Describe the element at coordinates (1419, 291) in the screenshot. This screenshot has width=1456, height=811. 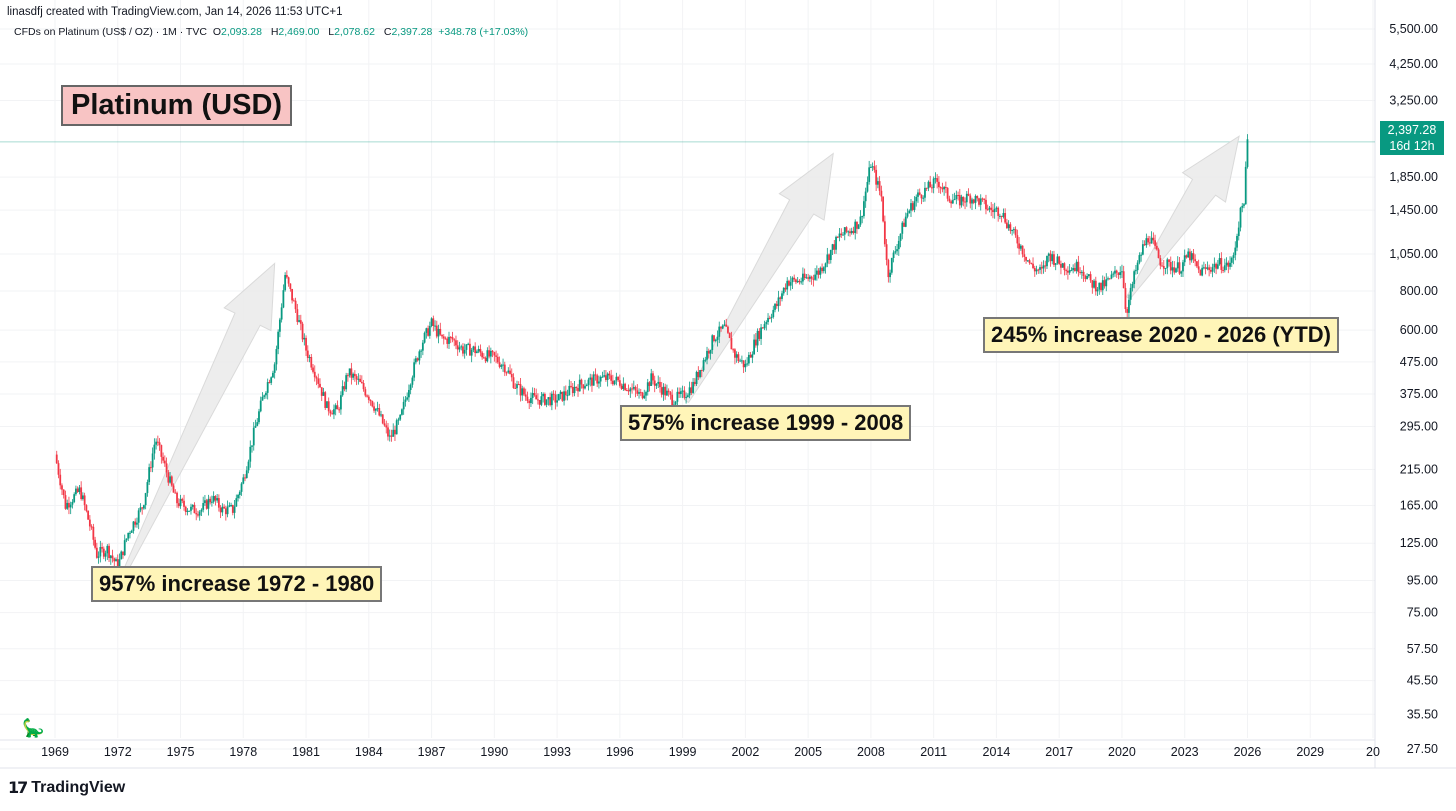
I see `y-tick-label: 800.00` at that location.